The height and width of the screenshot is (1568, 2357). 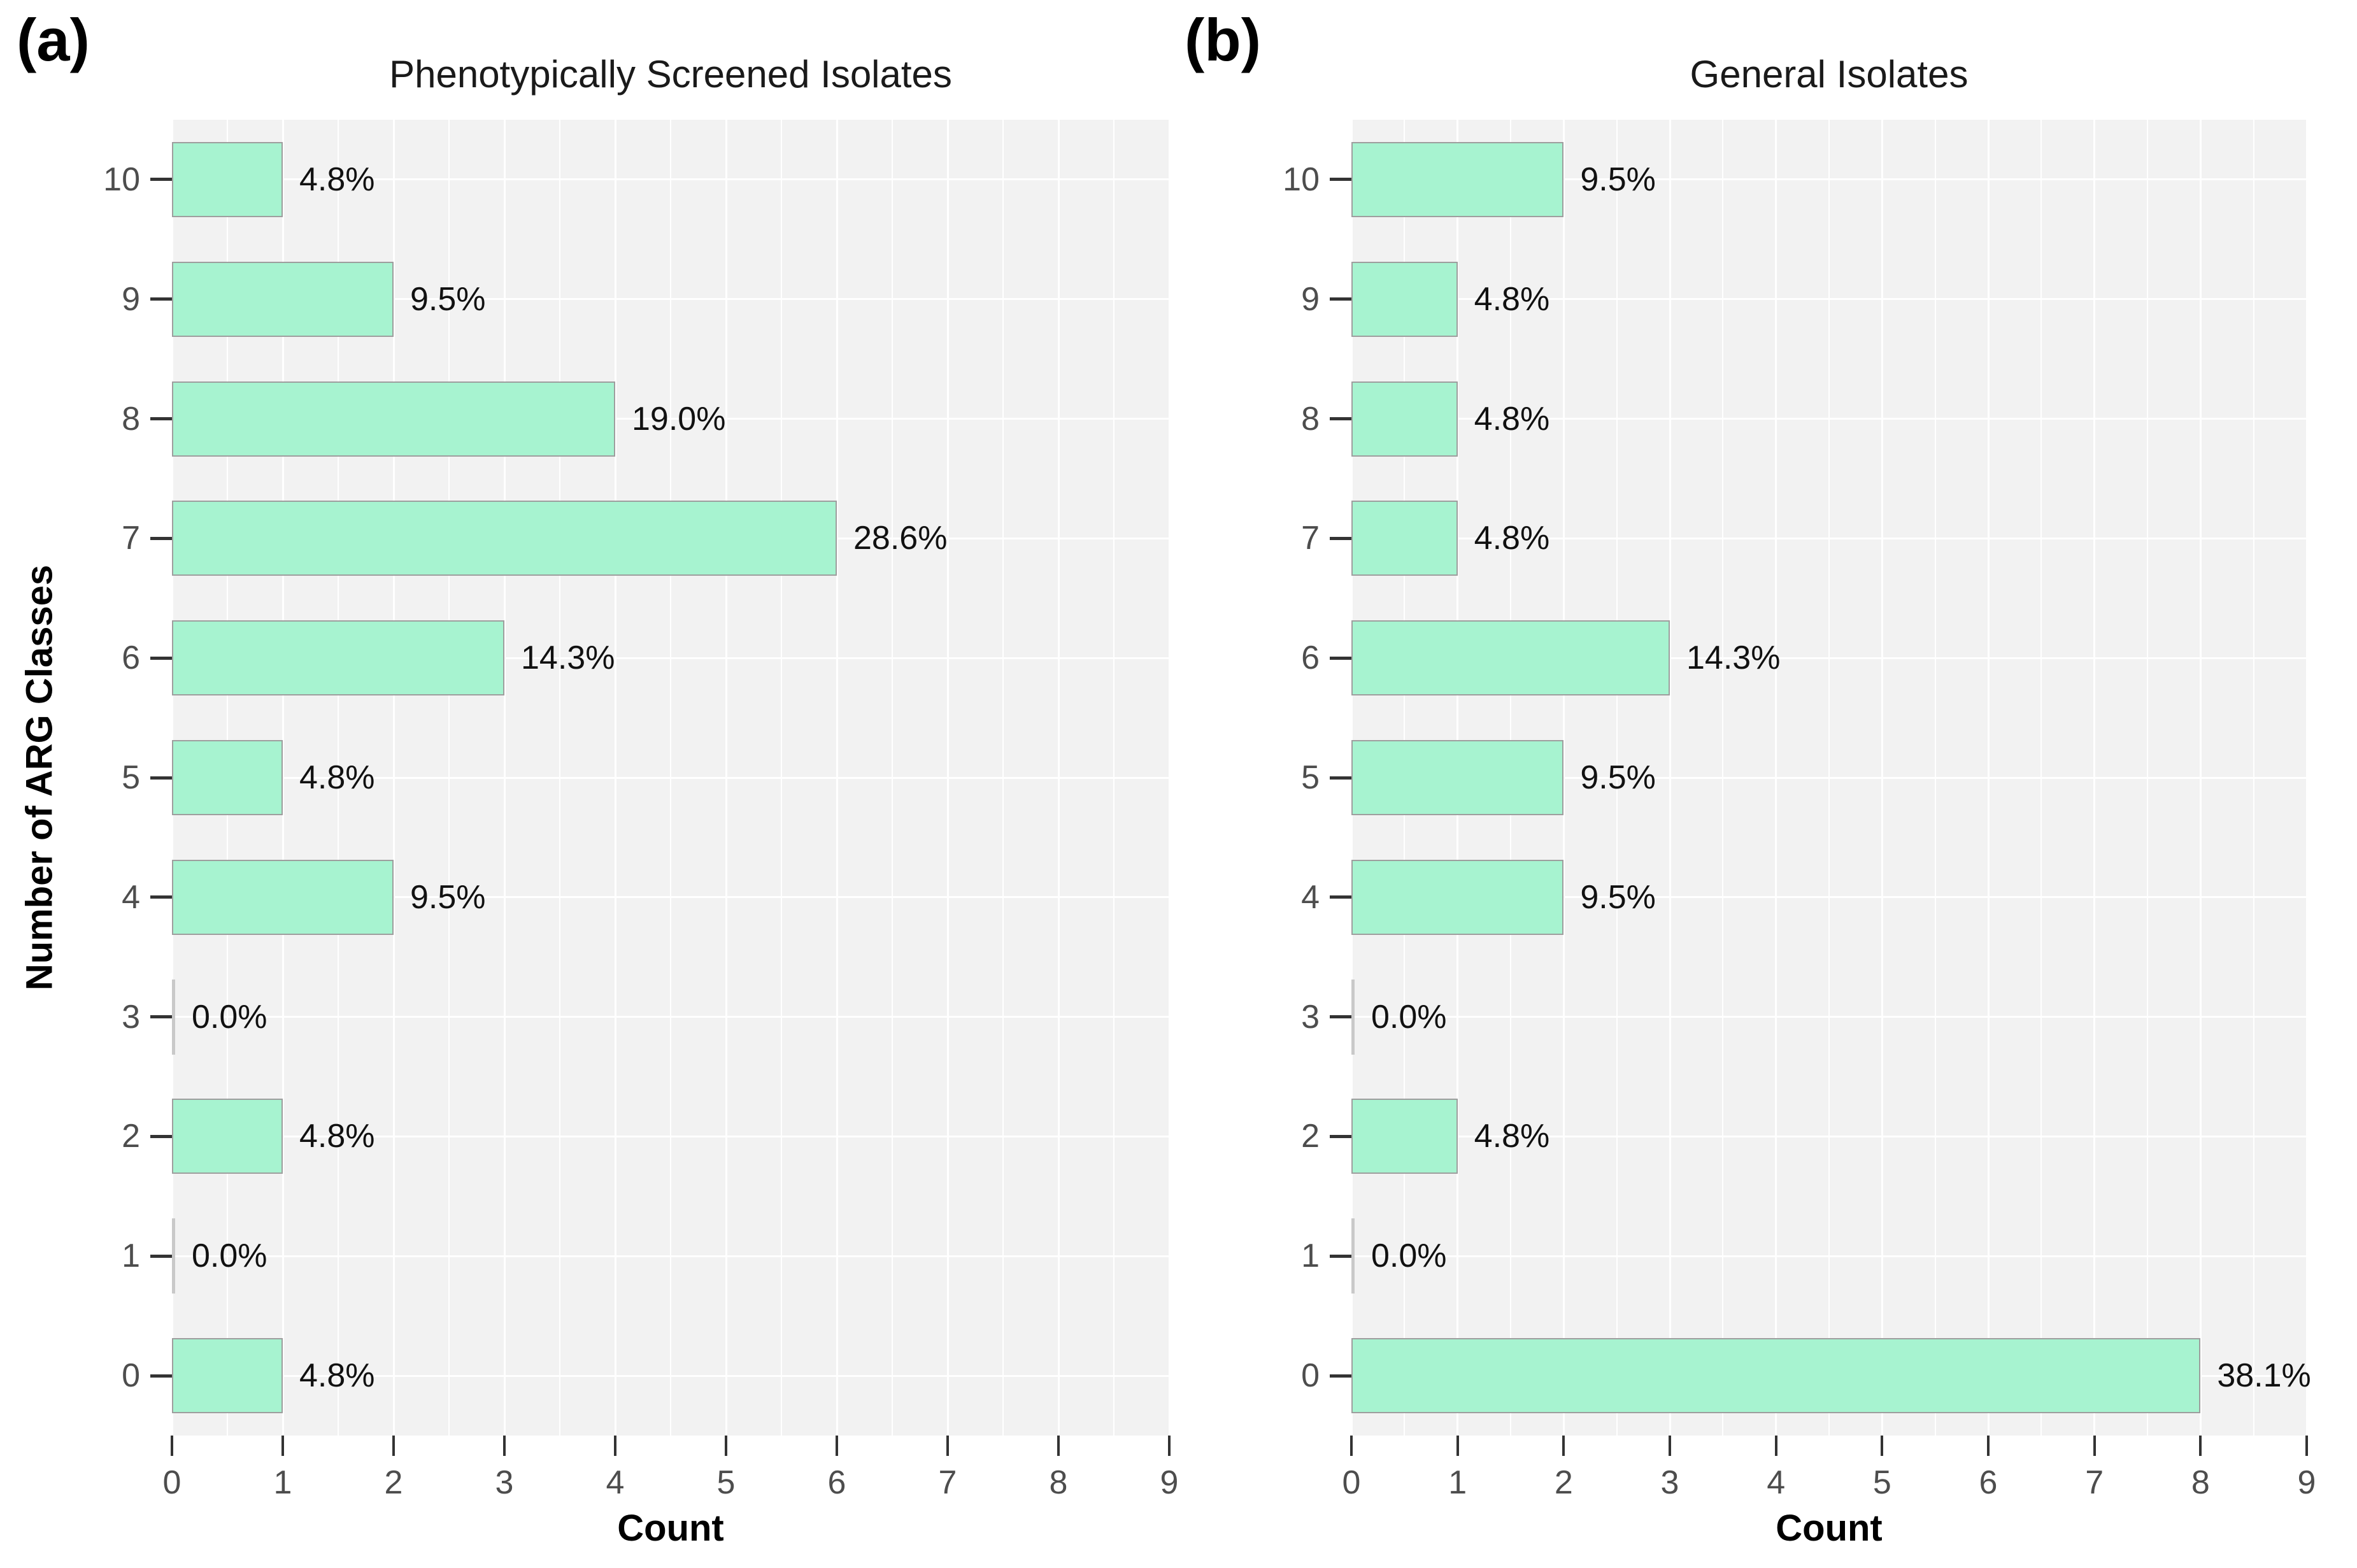 I want to click on y-tick-label: 3, so click(x=1310, y=1017).